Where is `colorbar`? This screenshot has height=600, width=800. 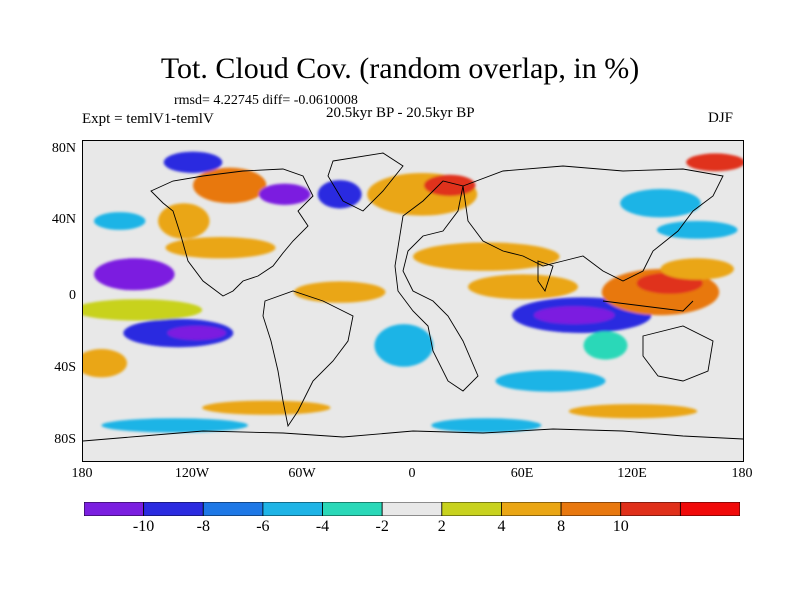 colorbar is located at coordinates (412, 509).